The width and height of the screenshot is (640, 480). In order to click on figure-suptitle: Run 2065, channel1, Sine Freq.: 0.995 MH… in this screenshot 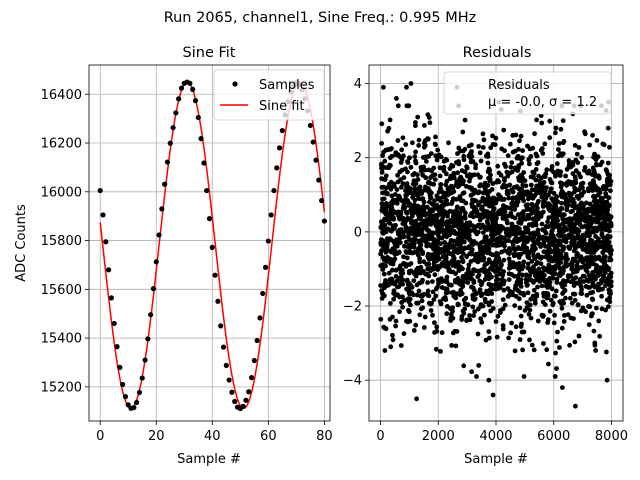, I will do `click(320, 18)`.